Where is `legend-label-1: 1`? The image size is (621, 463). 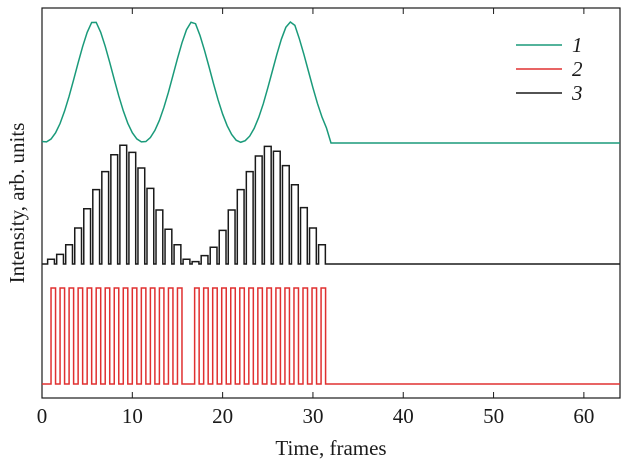
legend-label-1: 1 is located at coordinates (577, 45).